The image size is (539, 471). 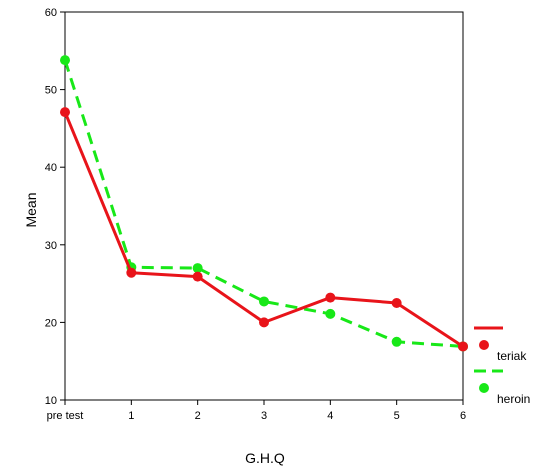 I want to click on x-axis-title: G.H.Q, so click(x=265, y=458).